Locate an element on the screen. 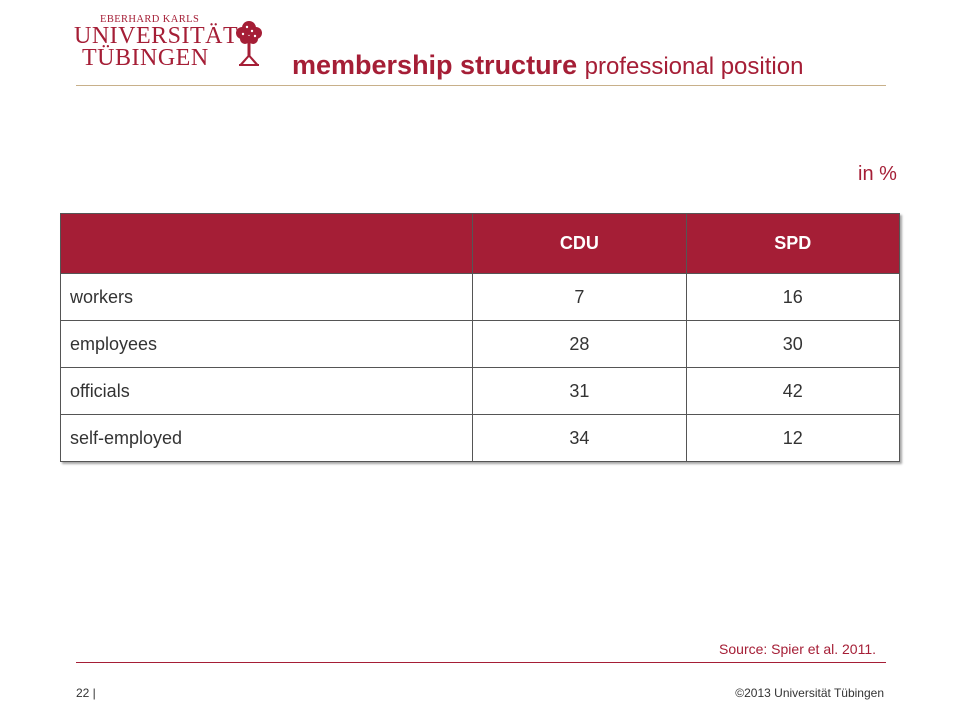 This screenshot has width=960, height=720. table-row: employees 28 30 is located at coordinates (480, 344).